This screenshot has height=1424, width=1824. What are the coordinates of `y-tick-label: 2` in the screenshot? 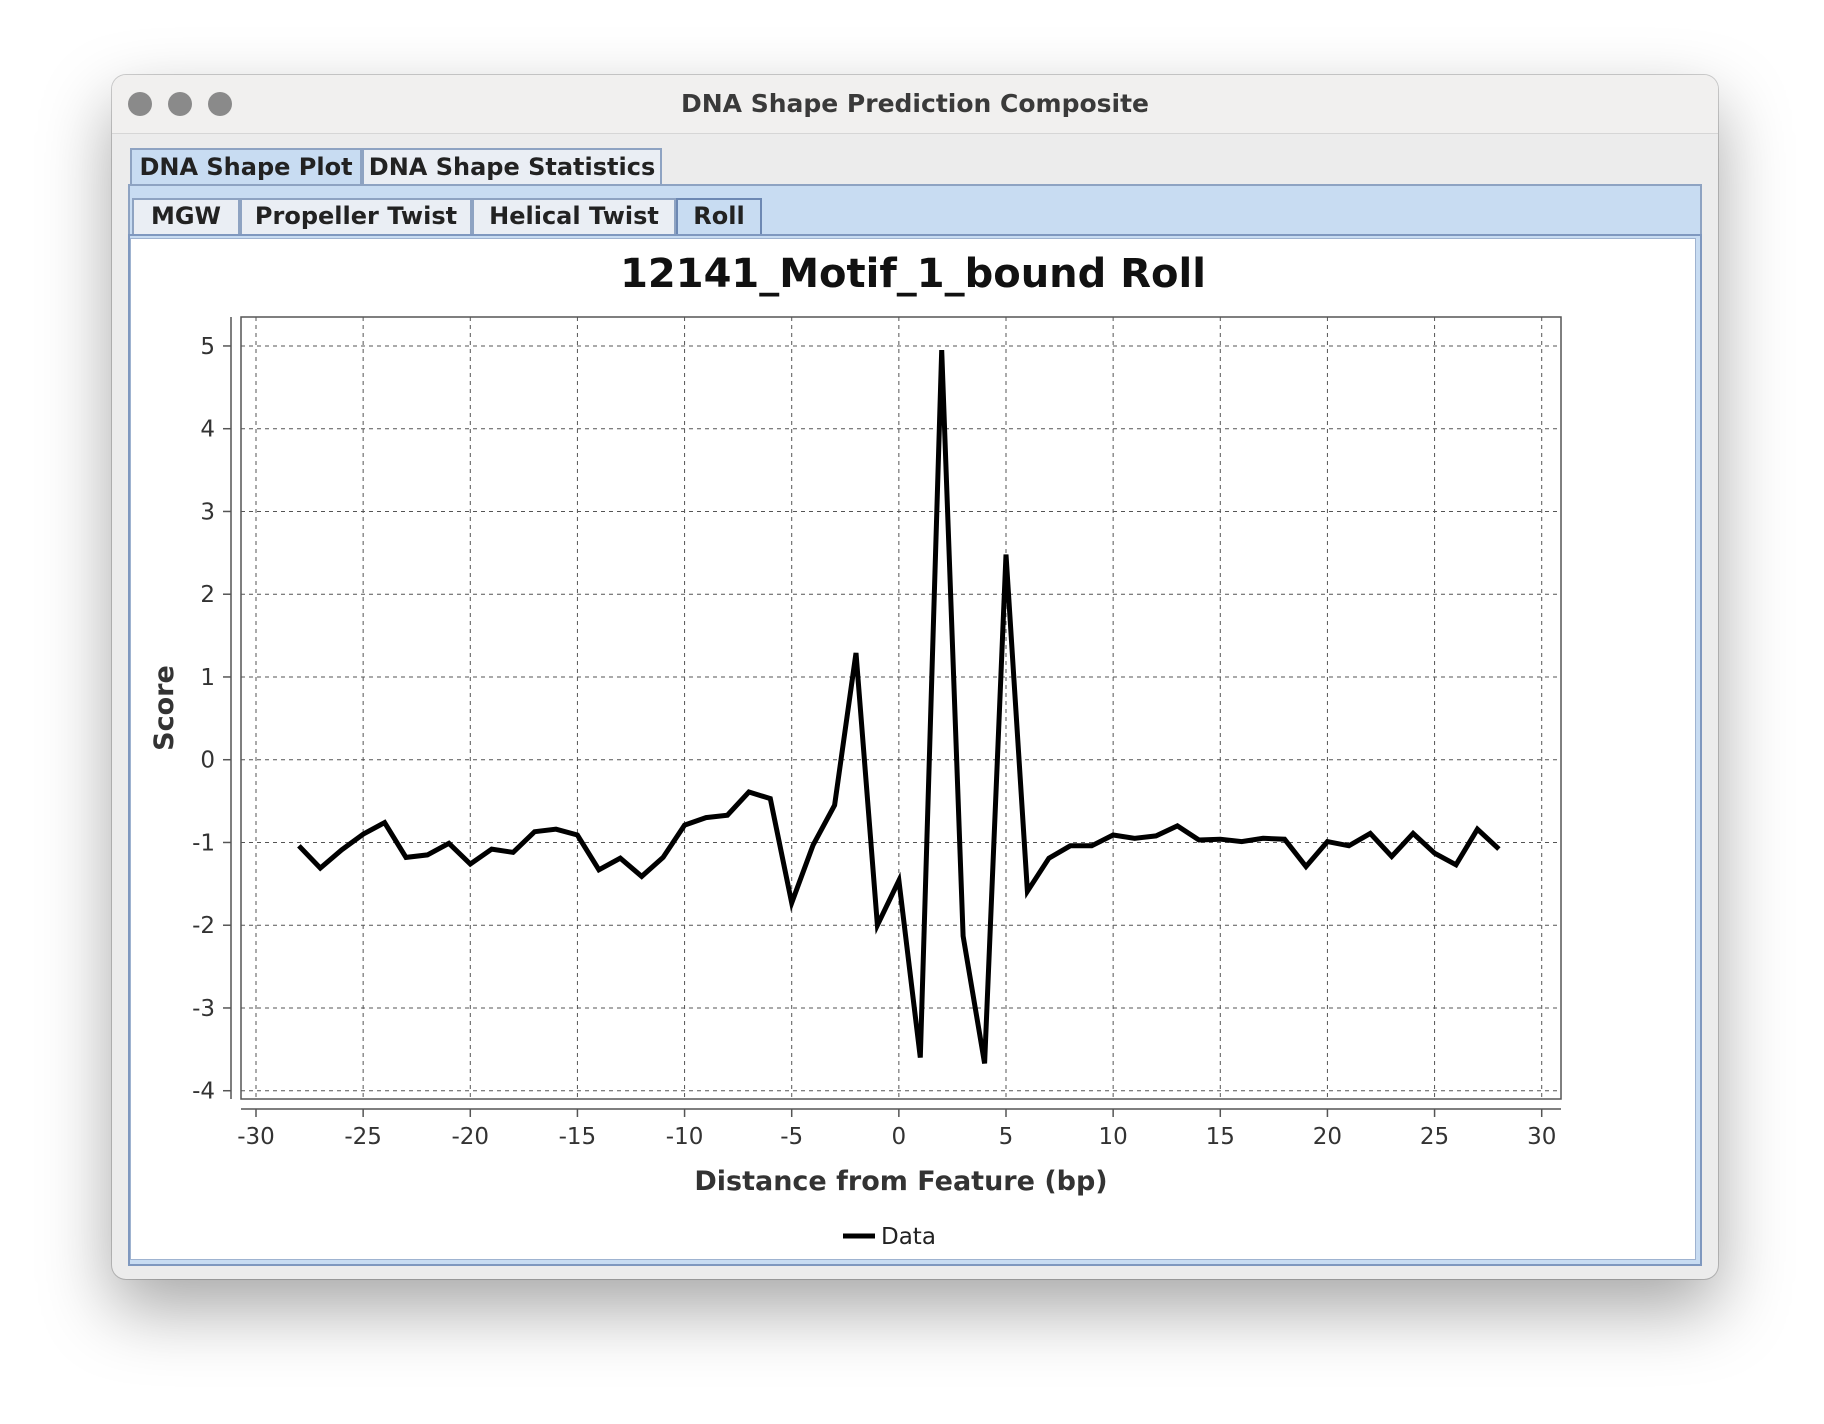 It's located at (207, 595).